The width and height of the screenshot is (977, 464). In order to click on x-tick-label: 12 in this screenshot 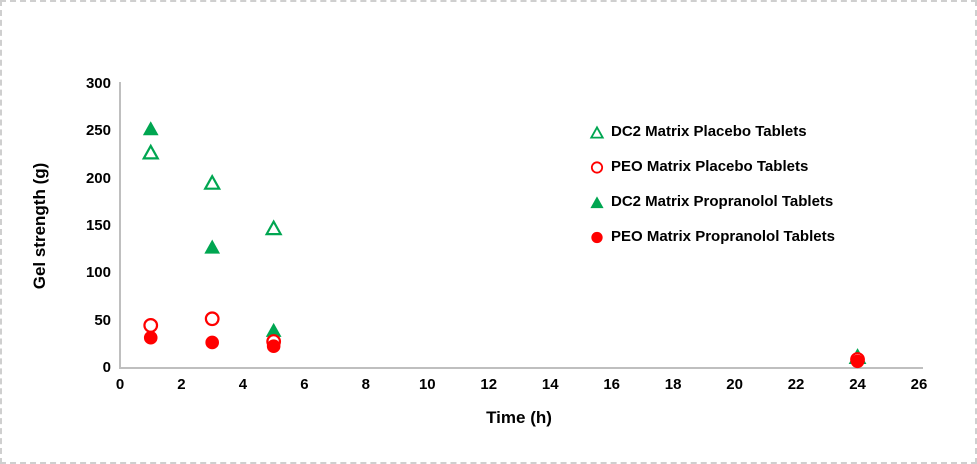, I will do `click(489, 384)`.